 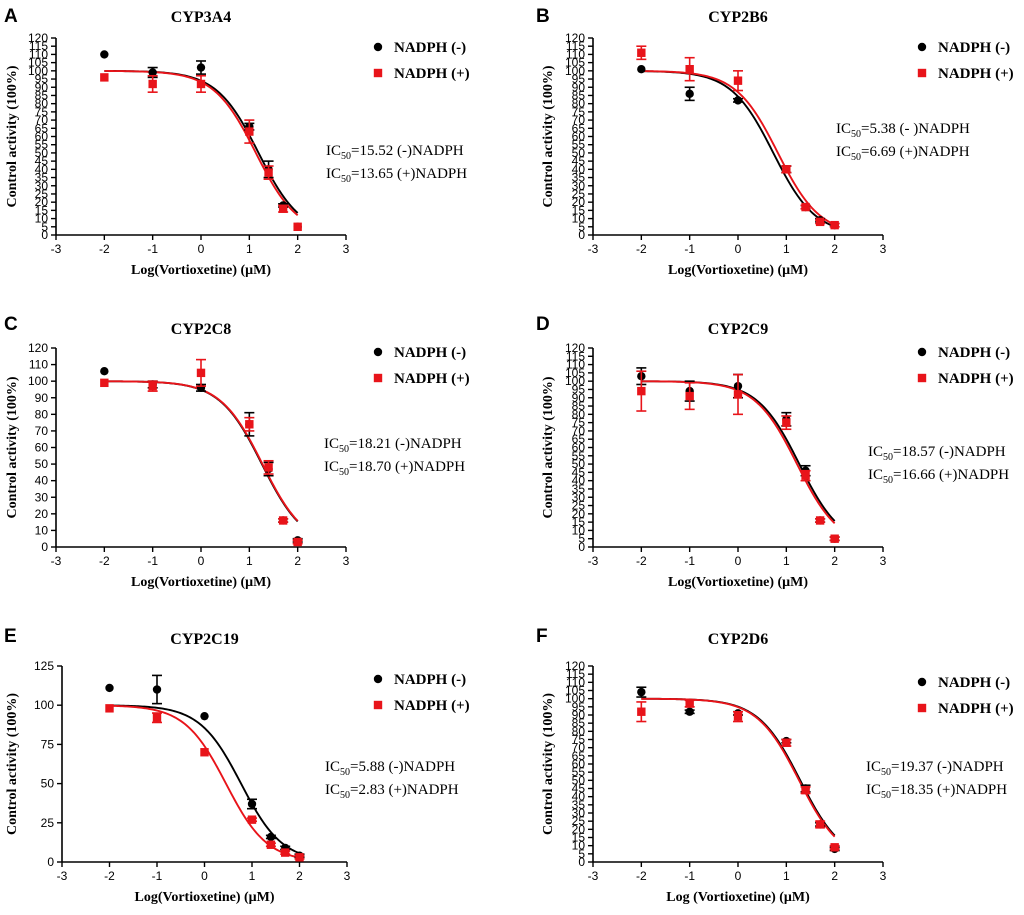 What do you see at coordinates (201, 451) in the screenshot?
I see `fit-curve-nadph-plus` at bounding box center [201, 451].